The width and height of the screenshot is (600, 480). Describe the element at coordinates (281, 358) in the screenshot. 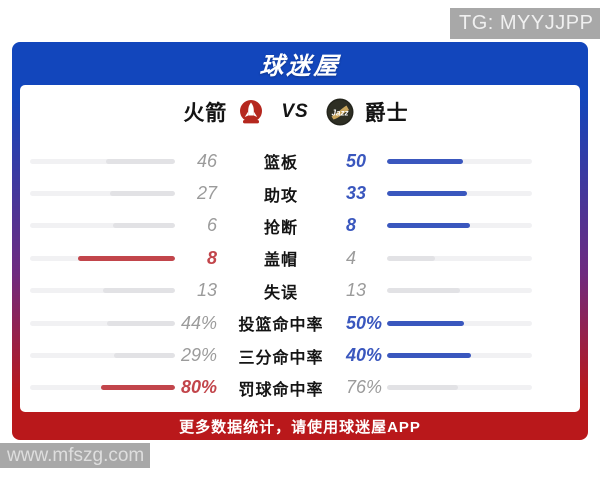

I see `stat-label: 三分命中率` at that location.